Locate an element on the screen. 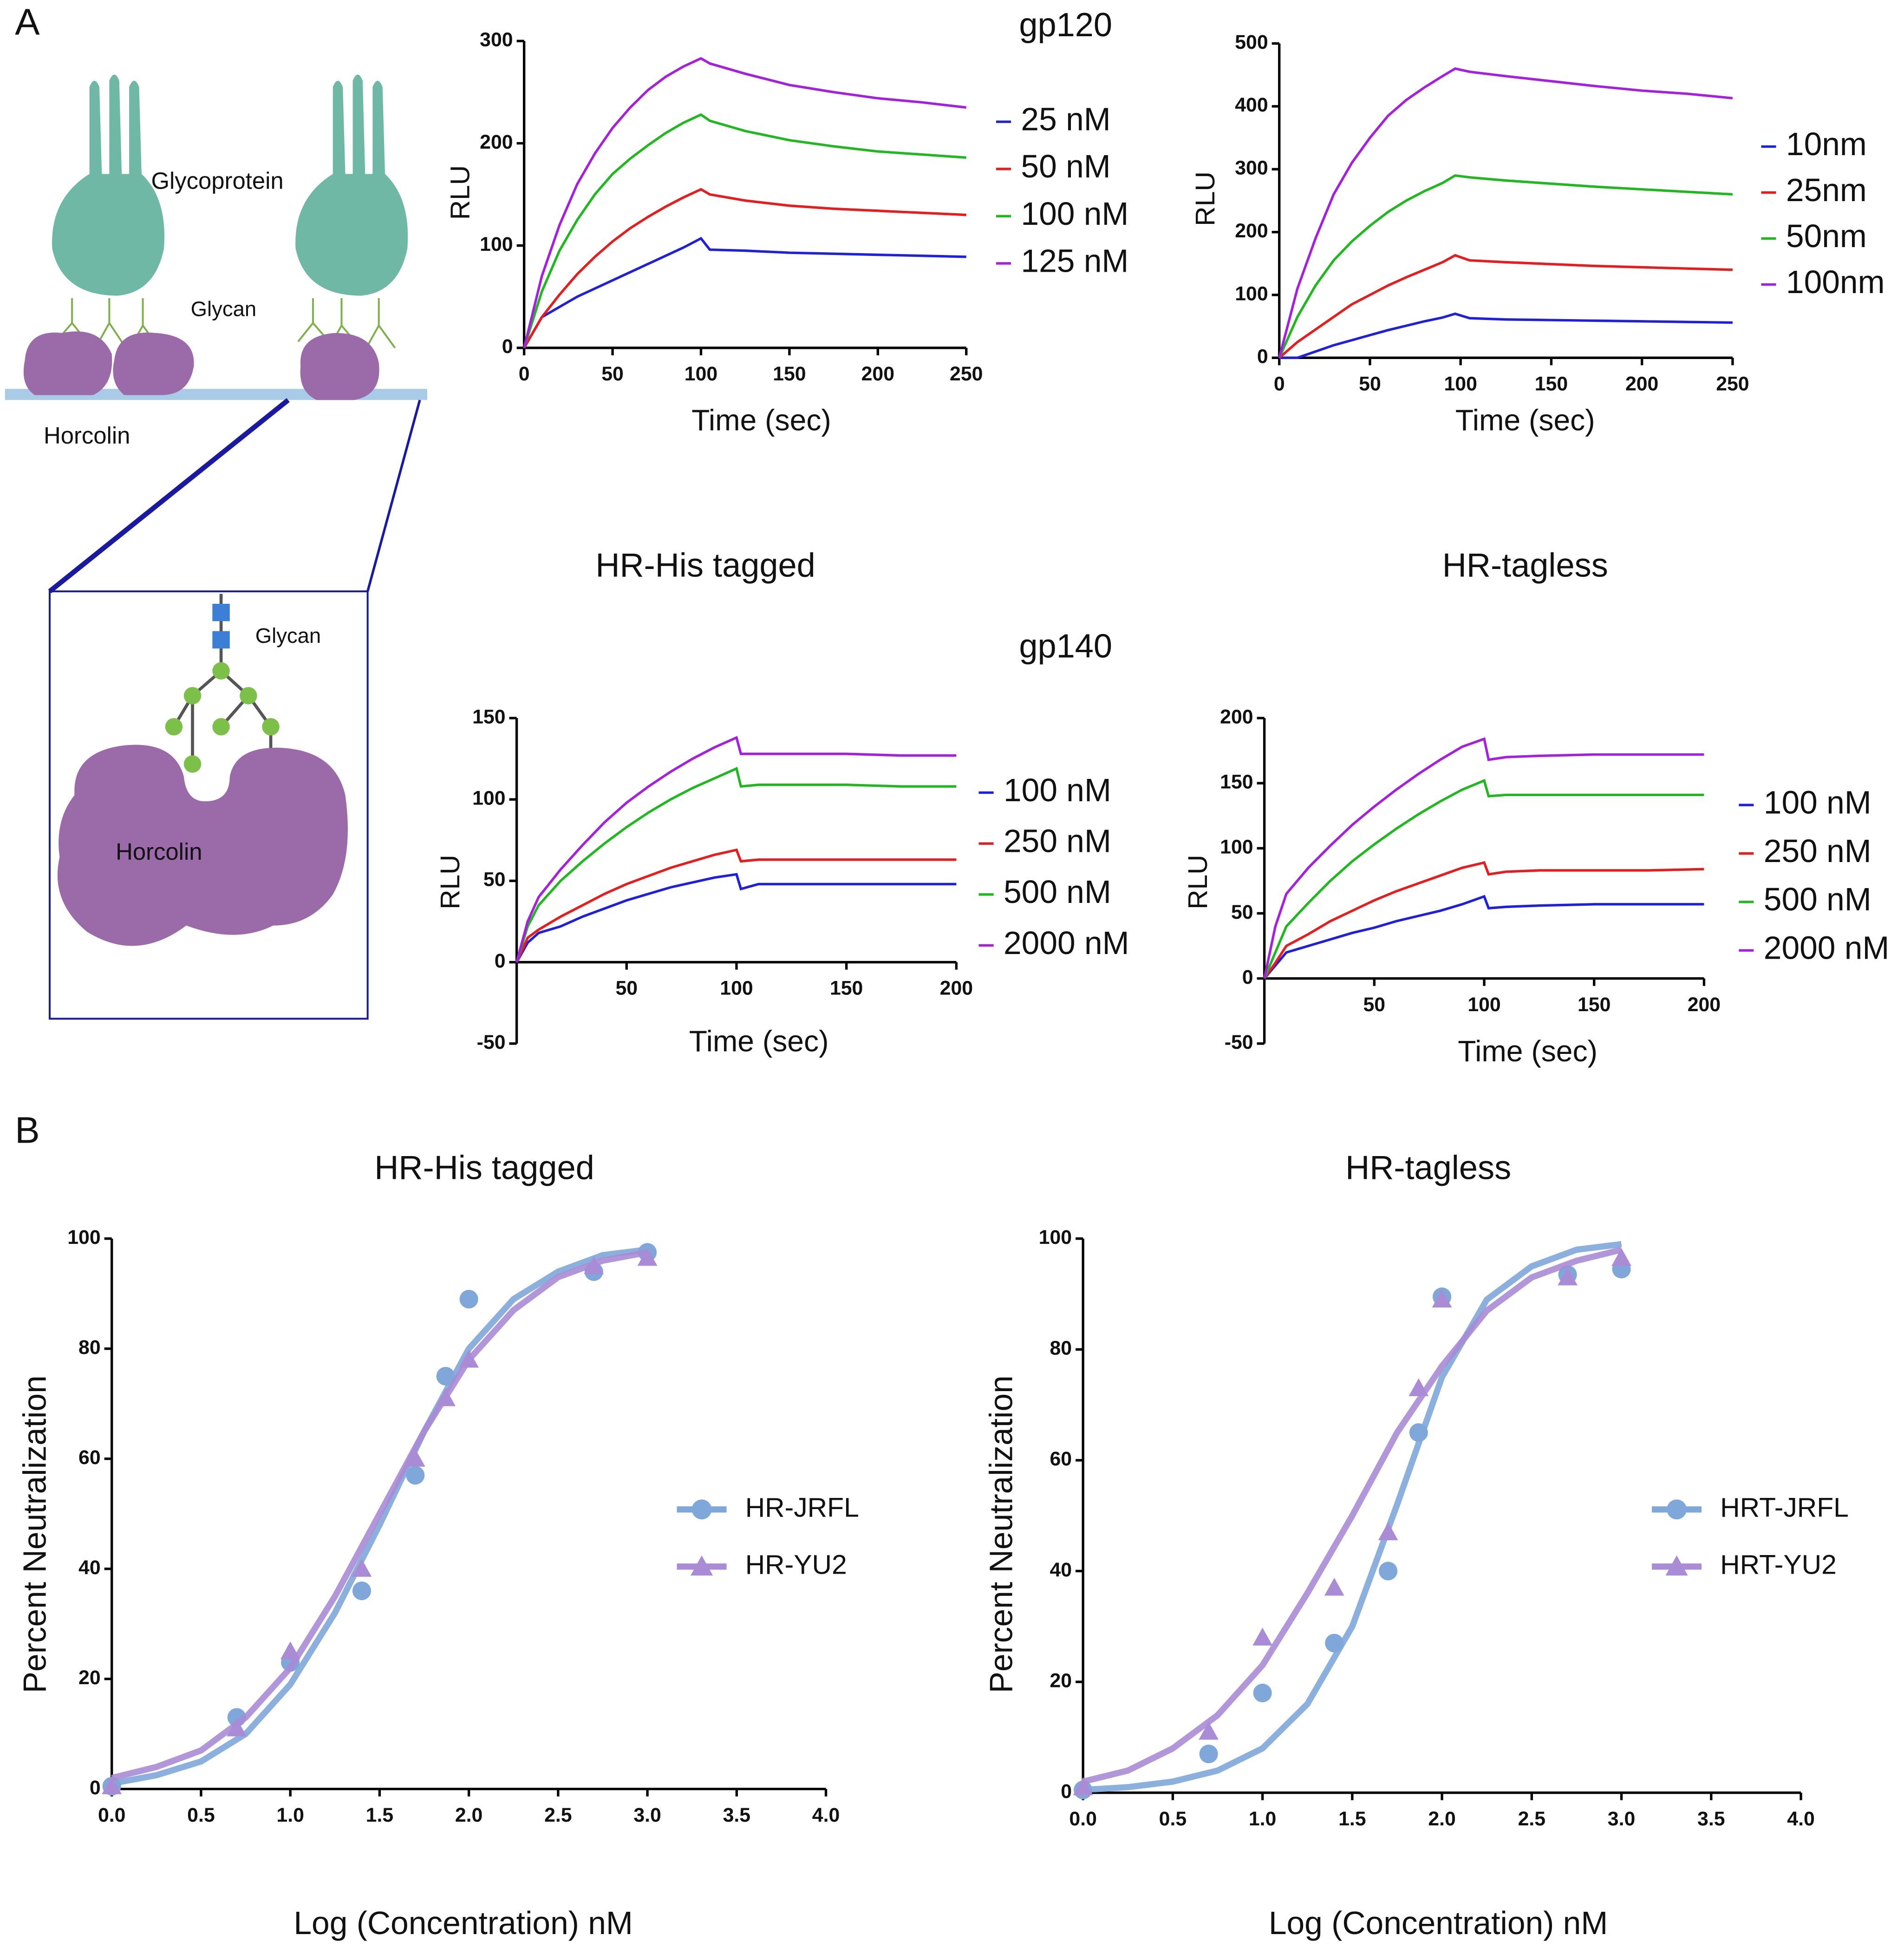  y-tick-label: 20 is located at coordinates (89, 1678).